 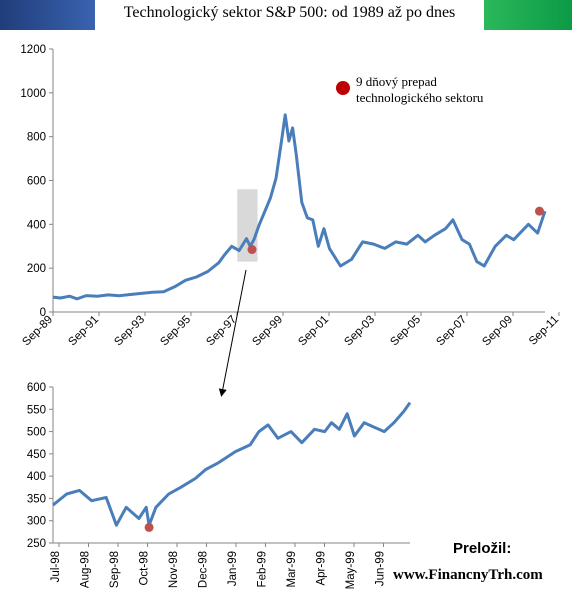 I want to click on legend-marker, so click(x=343, y=88).